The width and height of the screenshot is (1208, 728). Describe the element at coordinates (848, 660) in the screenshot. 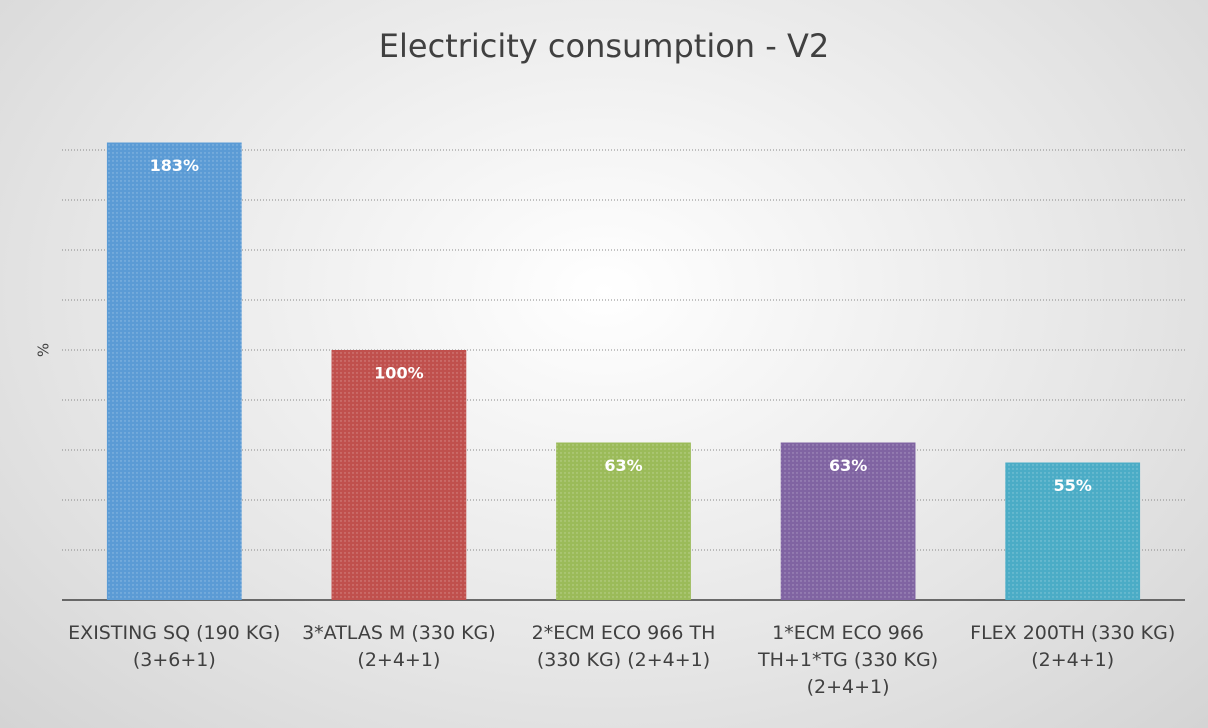

I see `x-tick-label: 1*ECM ECO 966 TH+1*TG (330 KG) (2+4+1)` at that location.